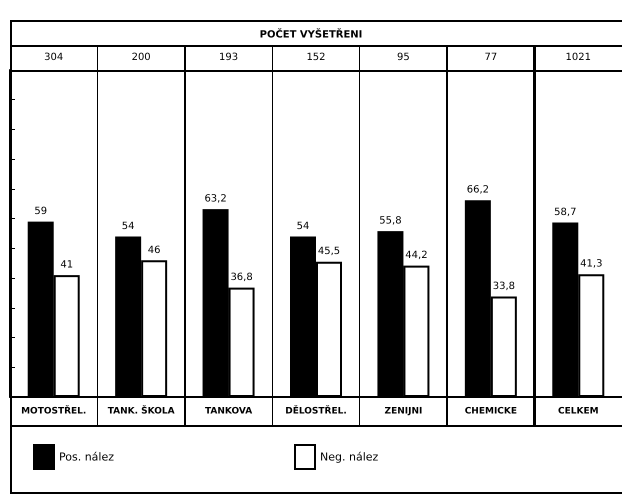 The width and height of the screenshot is (622, 495). Describe the element at coordinates (349, 457) in the screenshot. I see `legend-label: Neg. nález` at that location.